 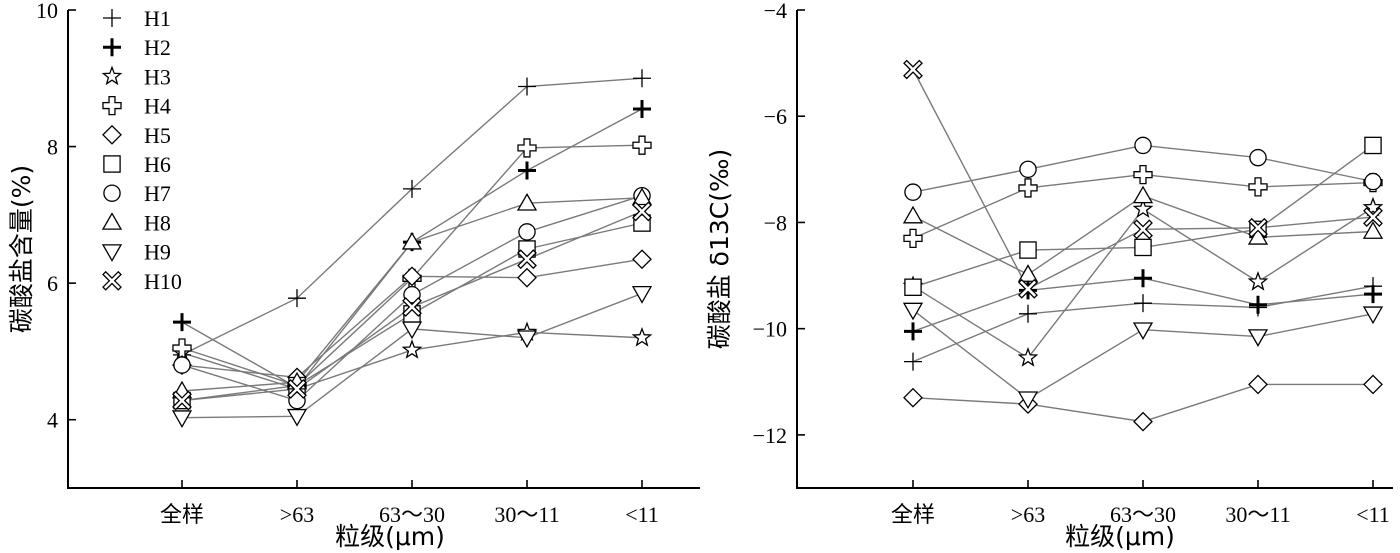 What do you see at coordinates (112, 253) in the screenshot?
I see `legend-marker-h9` at bounding box center [112, 253].